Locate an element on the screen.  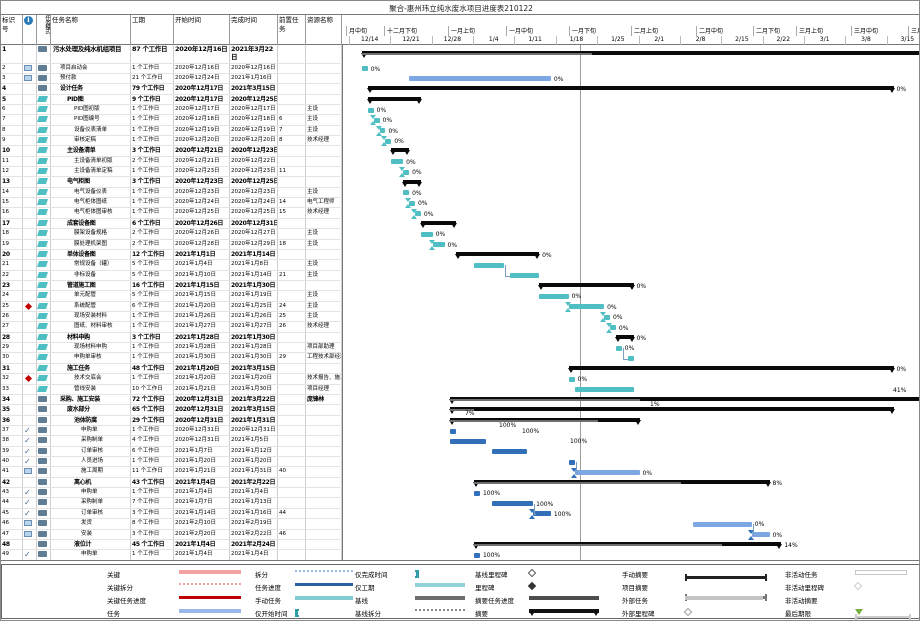
table-row: 45 ✓ 订单审核 3 个工作日 2021年1月14日 2021年1月16日 44 is located at coordinates (171, 514).